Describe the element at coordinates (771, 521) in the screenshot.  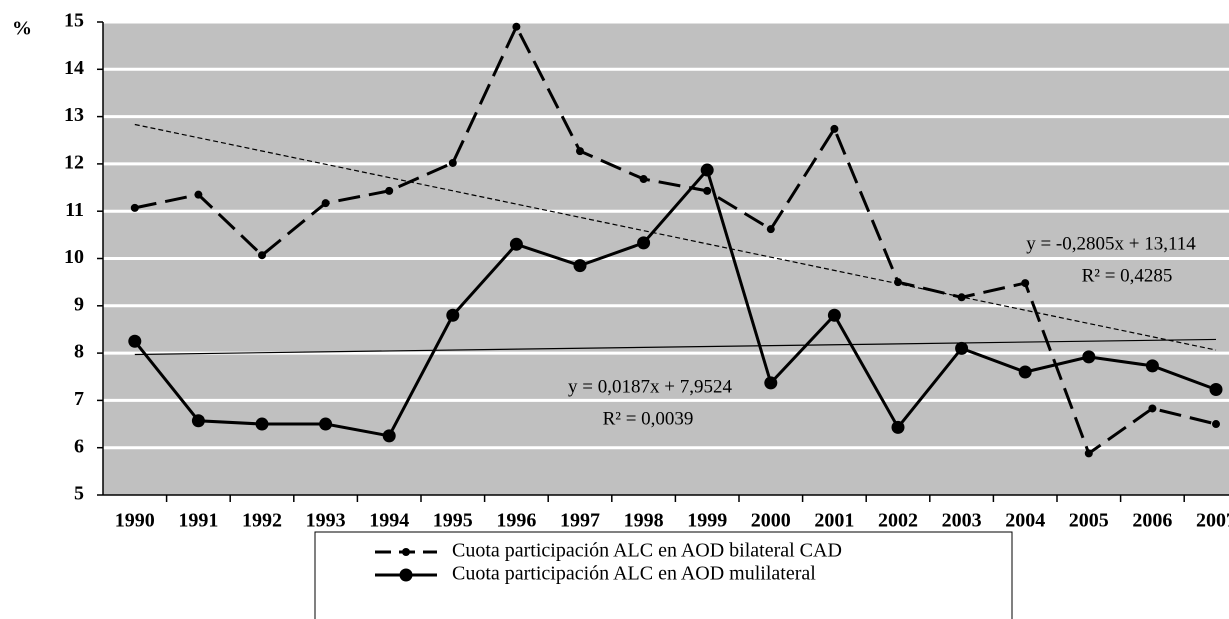
I see `x-tick-label: 2000` at that location.